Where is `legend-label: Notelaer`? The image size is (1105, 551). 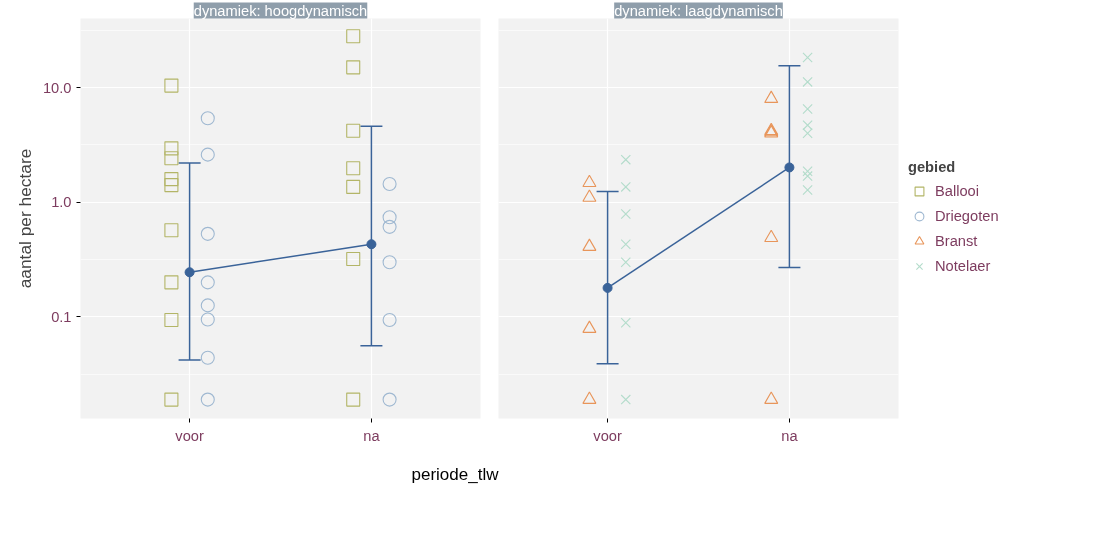
legend-label: Notelaer is located at coordinates (963, 266).